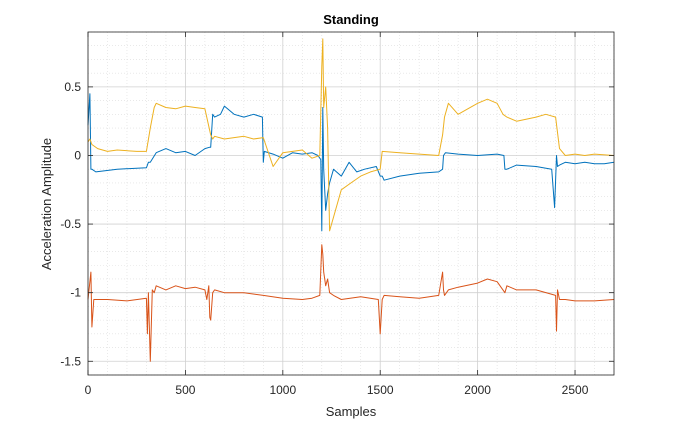 The image size is (680, 422). Describe the element at coordinates (70, 224) in the screenshot. I see `y-tick-label: -0.5` at that location.